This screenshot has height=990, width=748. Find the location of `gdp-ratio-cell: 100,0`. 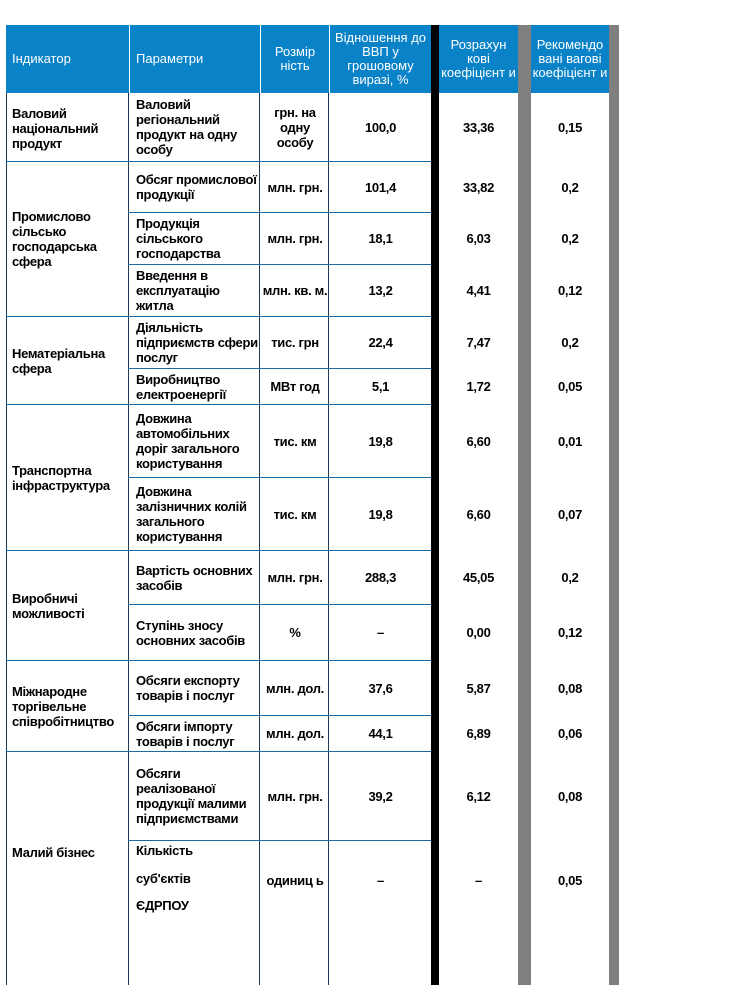

gdp-ratio-cell: 100,0 is located at coordinates (380, 127).